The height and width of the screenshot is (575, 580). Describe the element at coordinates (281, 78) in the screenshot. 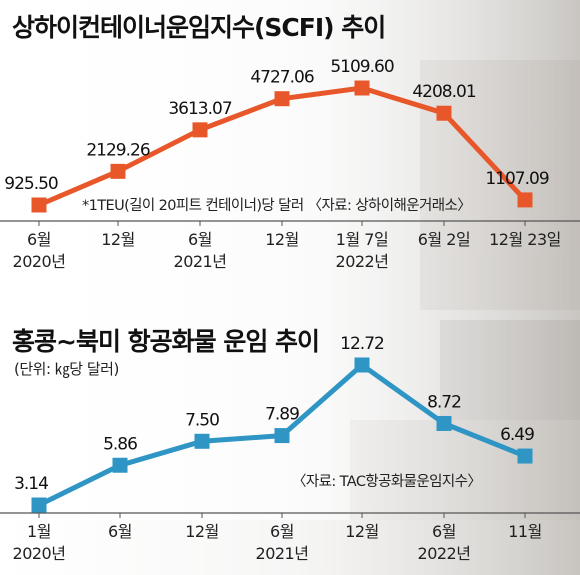

I see `data-label-0-3: 4727.06` at that location.